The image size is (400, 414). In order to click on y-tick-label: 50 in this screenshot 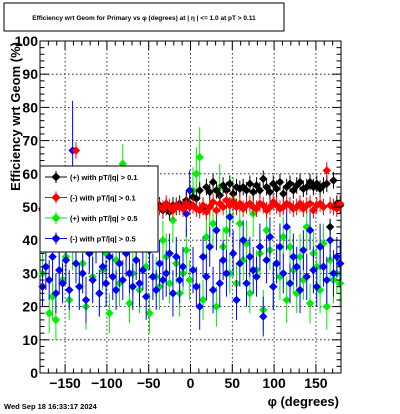, I will do `click(30, 207)`.